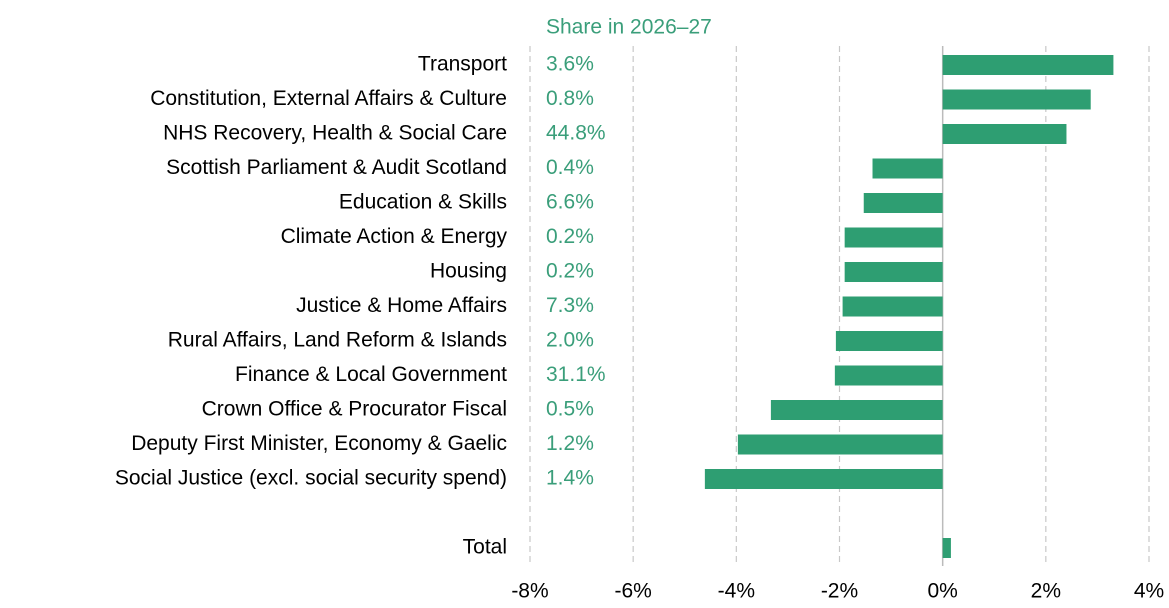 This screenshot has width=1169, height=608. I want to click on share-label: 0.5%, so click(570, 409).